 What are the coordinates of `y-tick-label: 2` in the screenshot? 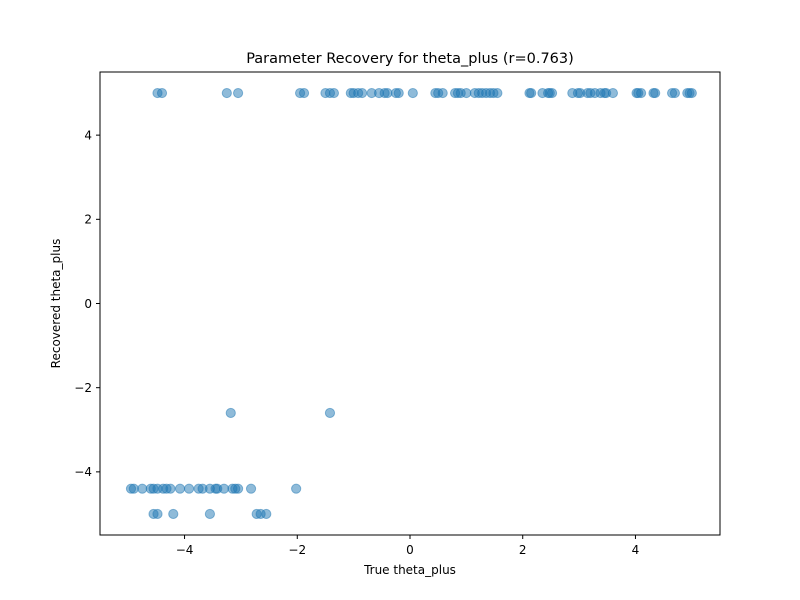 It's located at (88, 220).